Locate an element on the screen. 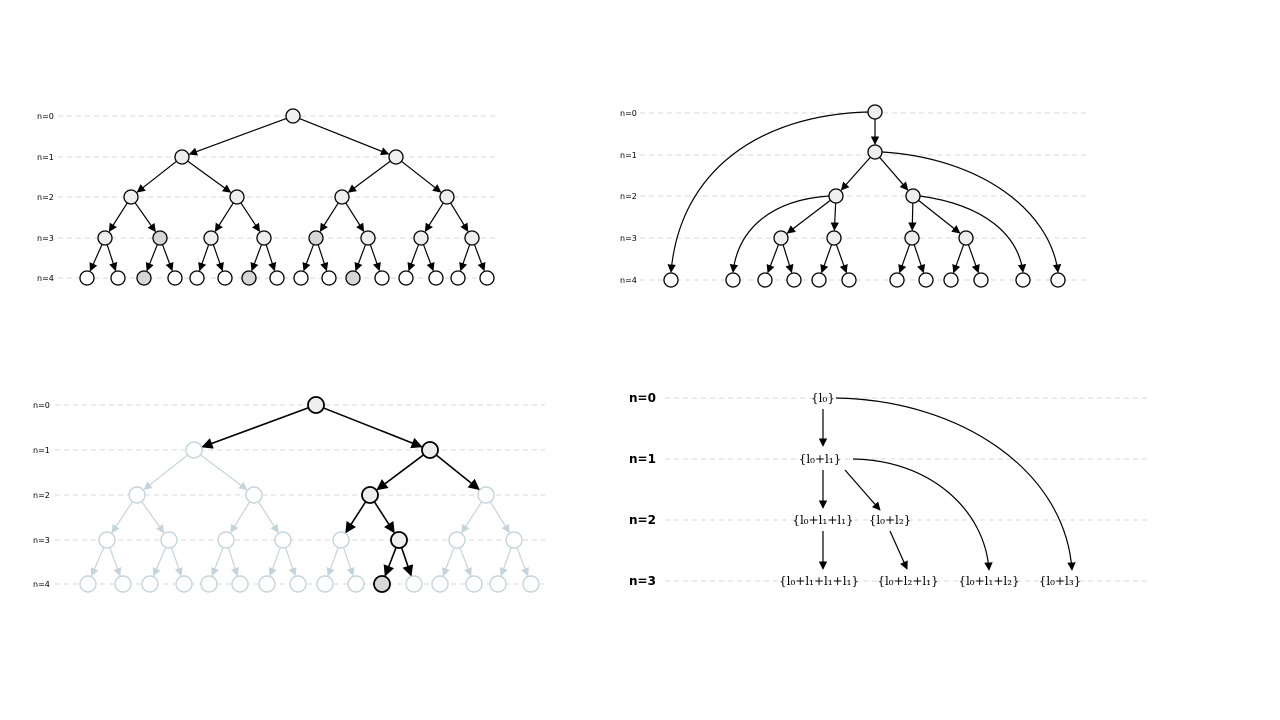 This screenshot has width=1280, height=720. set-node-l0: {l₀} is located at coordinates (823, 398).